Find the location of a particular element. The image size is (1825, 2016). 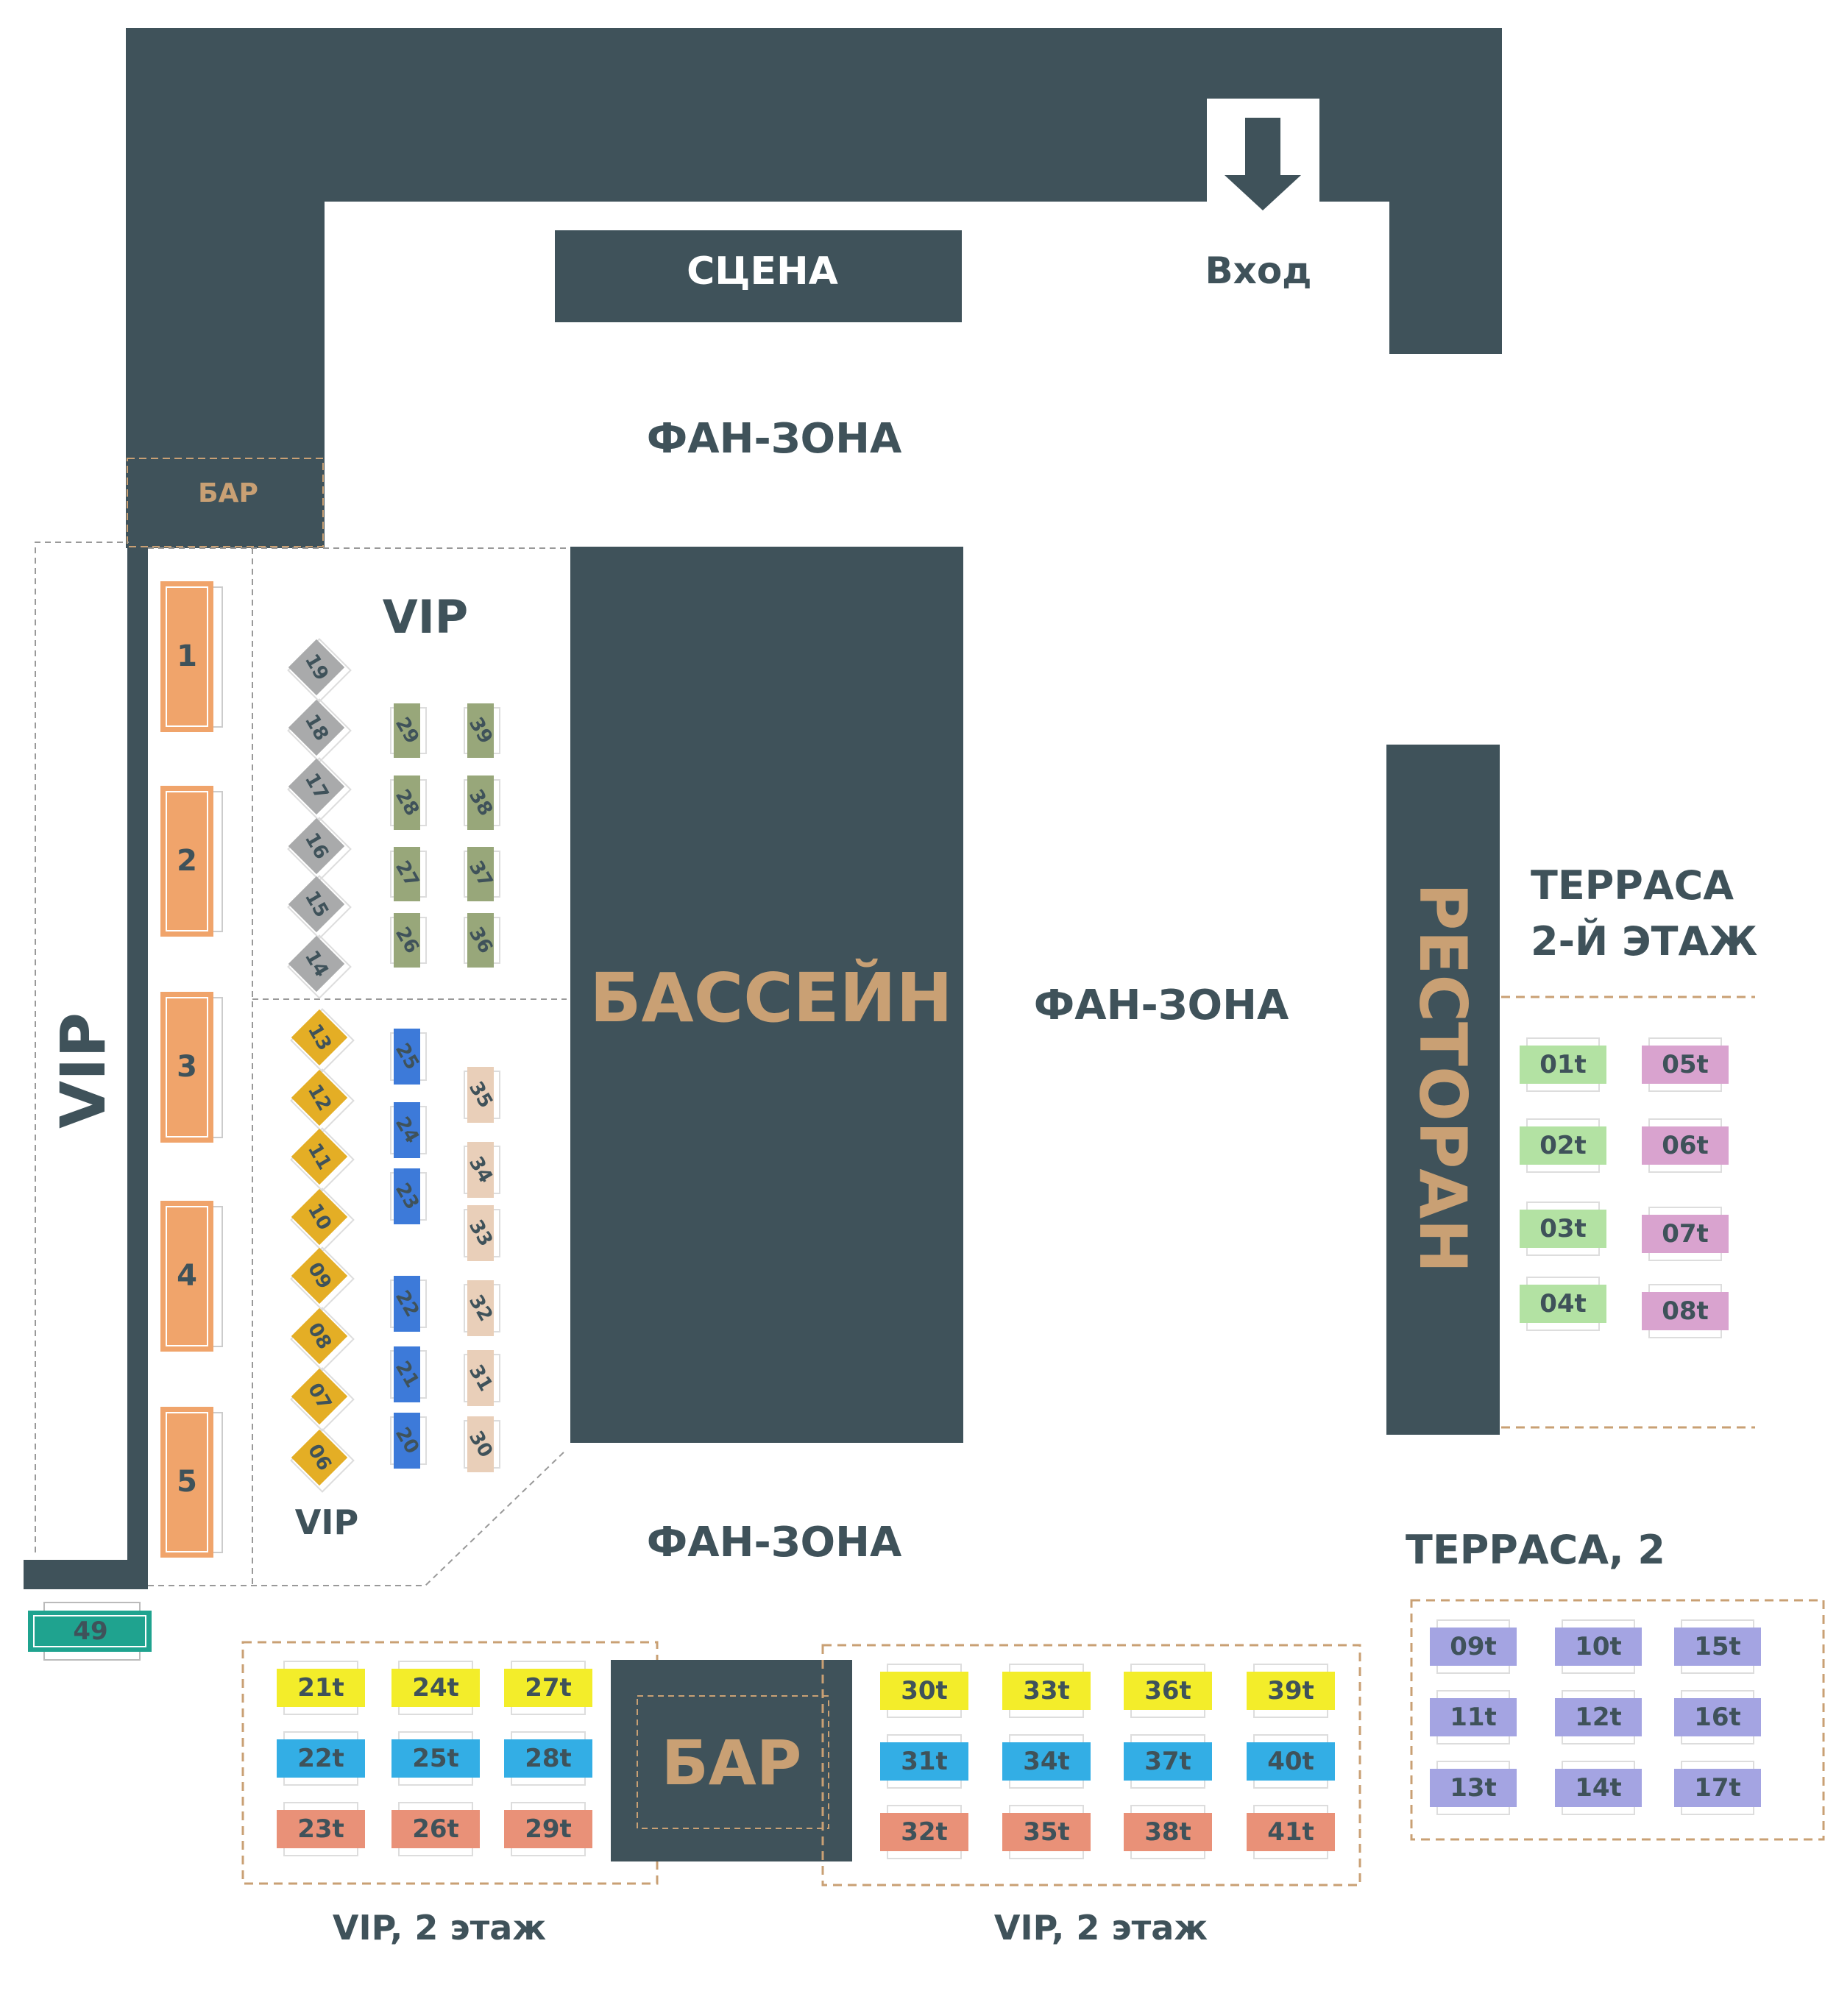

table-09: 09 is located at coordinates (322, 1278).